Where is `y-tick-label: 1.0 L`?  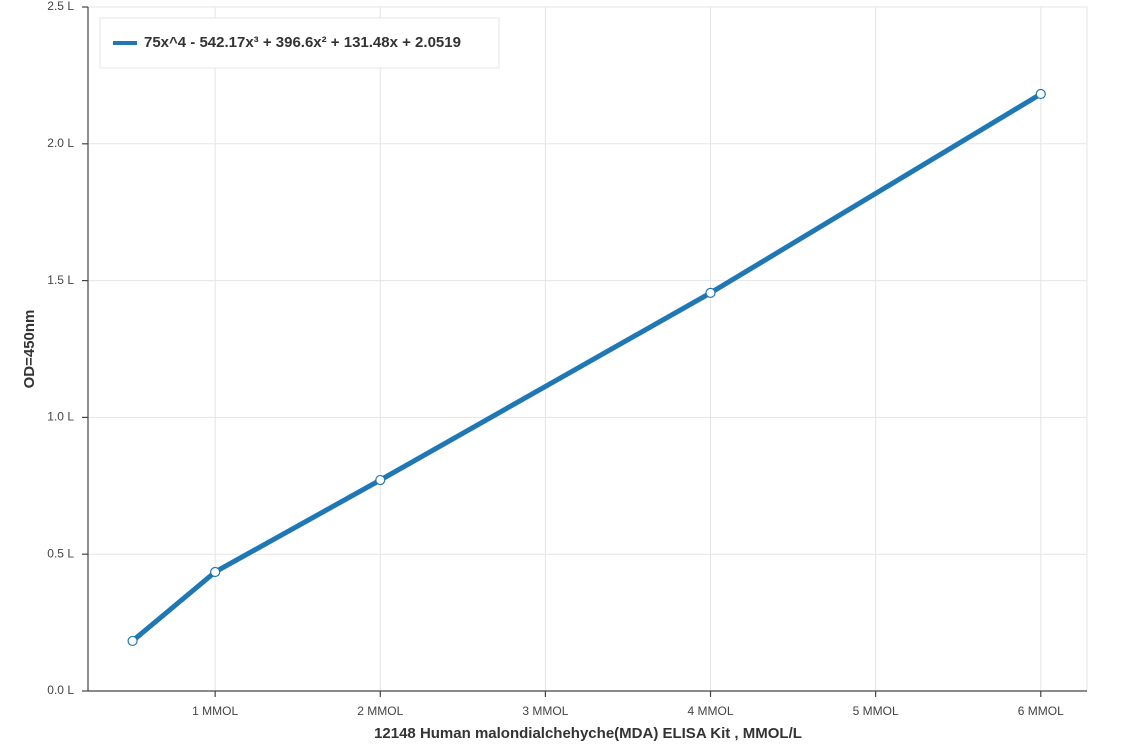 y-tick-label: 1.0 L is located at coordinates (60, 417).